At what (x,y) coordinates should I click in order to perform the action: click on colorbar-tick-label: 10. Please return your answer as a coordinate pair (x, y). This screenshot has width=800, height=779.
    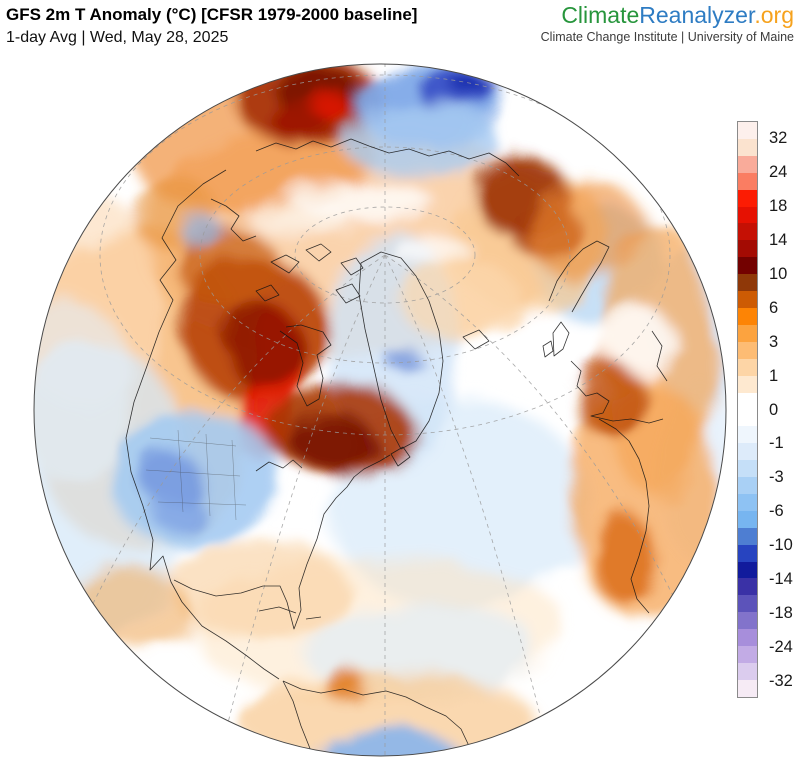
    Looking at the image, I should click on (778, 273).